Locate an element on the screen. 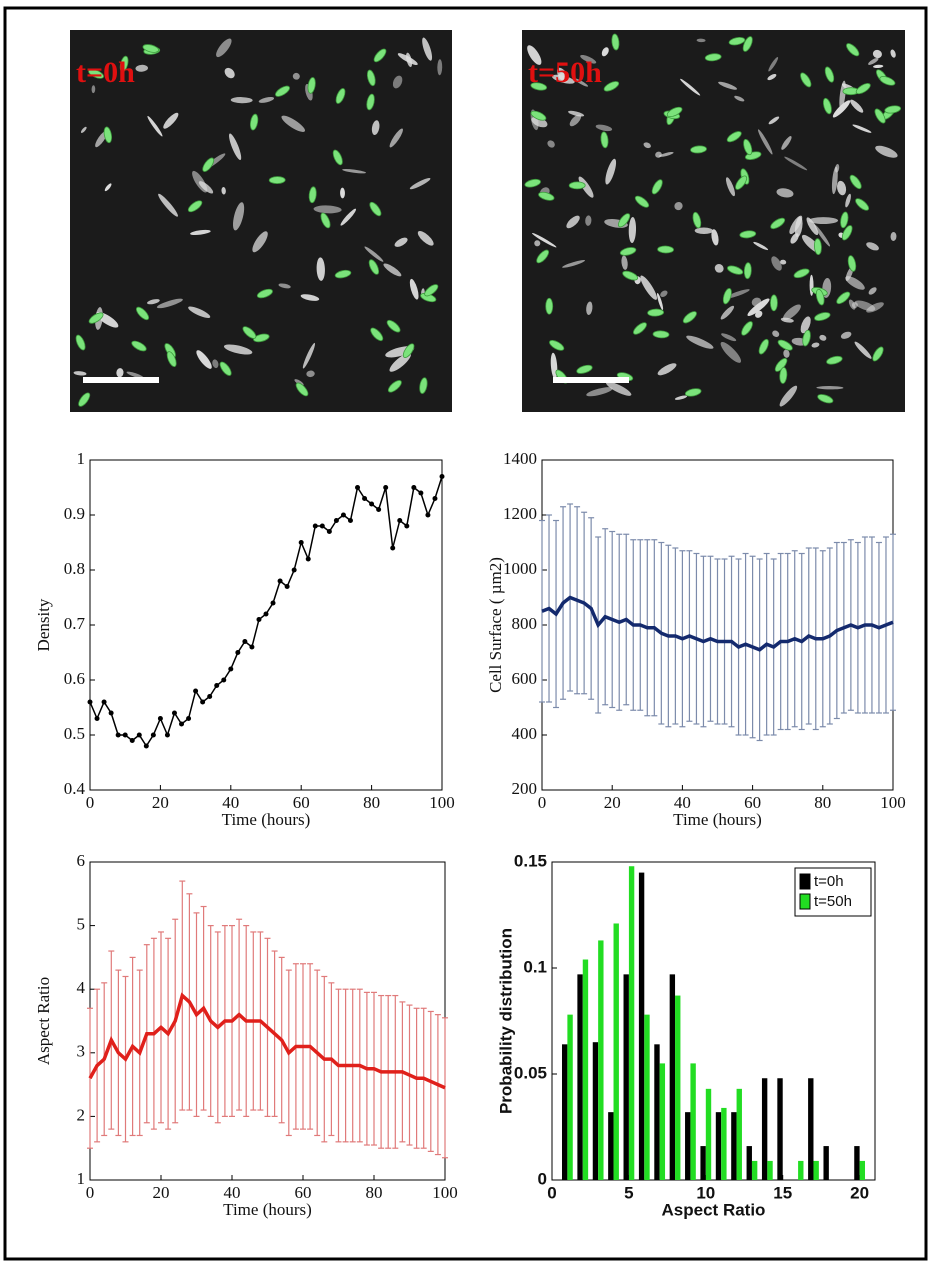 This screenshot has height=1261, width=931. x-axis-label: Aspect Ratio is located at coordinates (714, 1209).